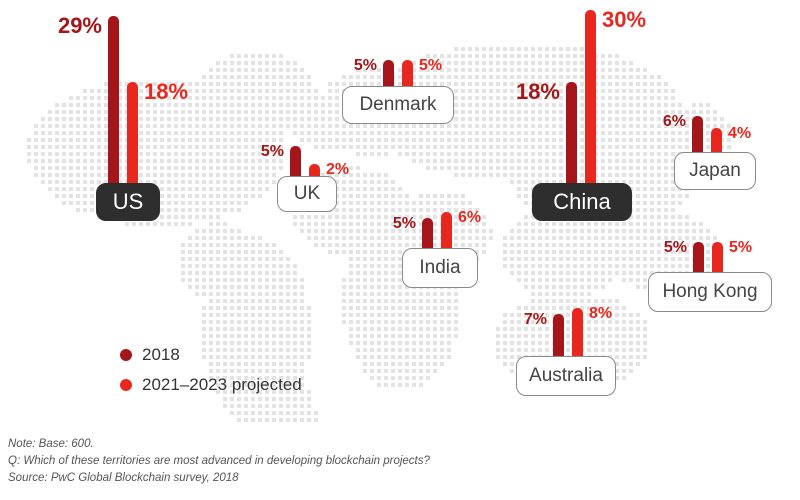  I want to click on legend-item-projected: 2021–2023 projected, so click(211, 385).